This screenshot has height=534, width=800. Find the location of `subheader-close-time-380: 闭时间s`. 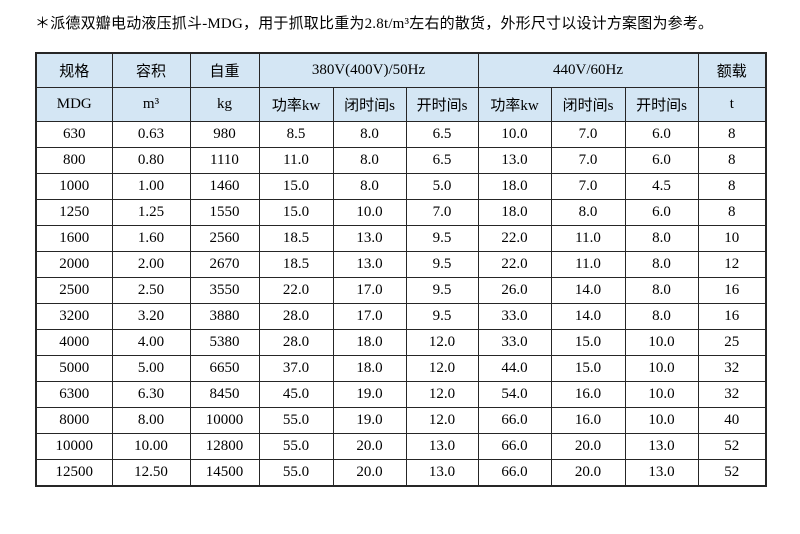

subheader-close-time-380: 闭时间s is located at coordinates (369, 104).